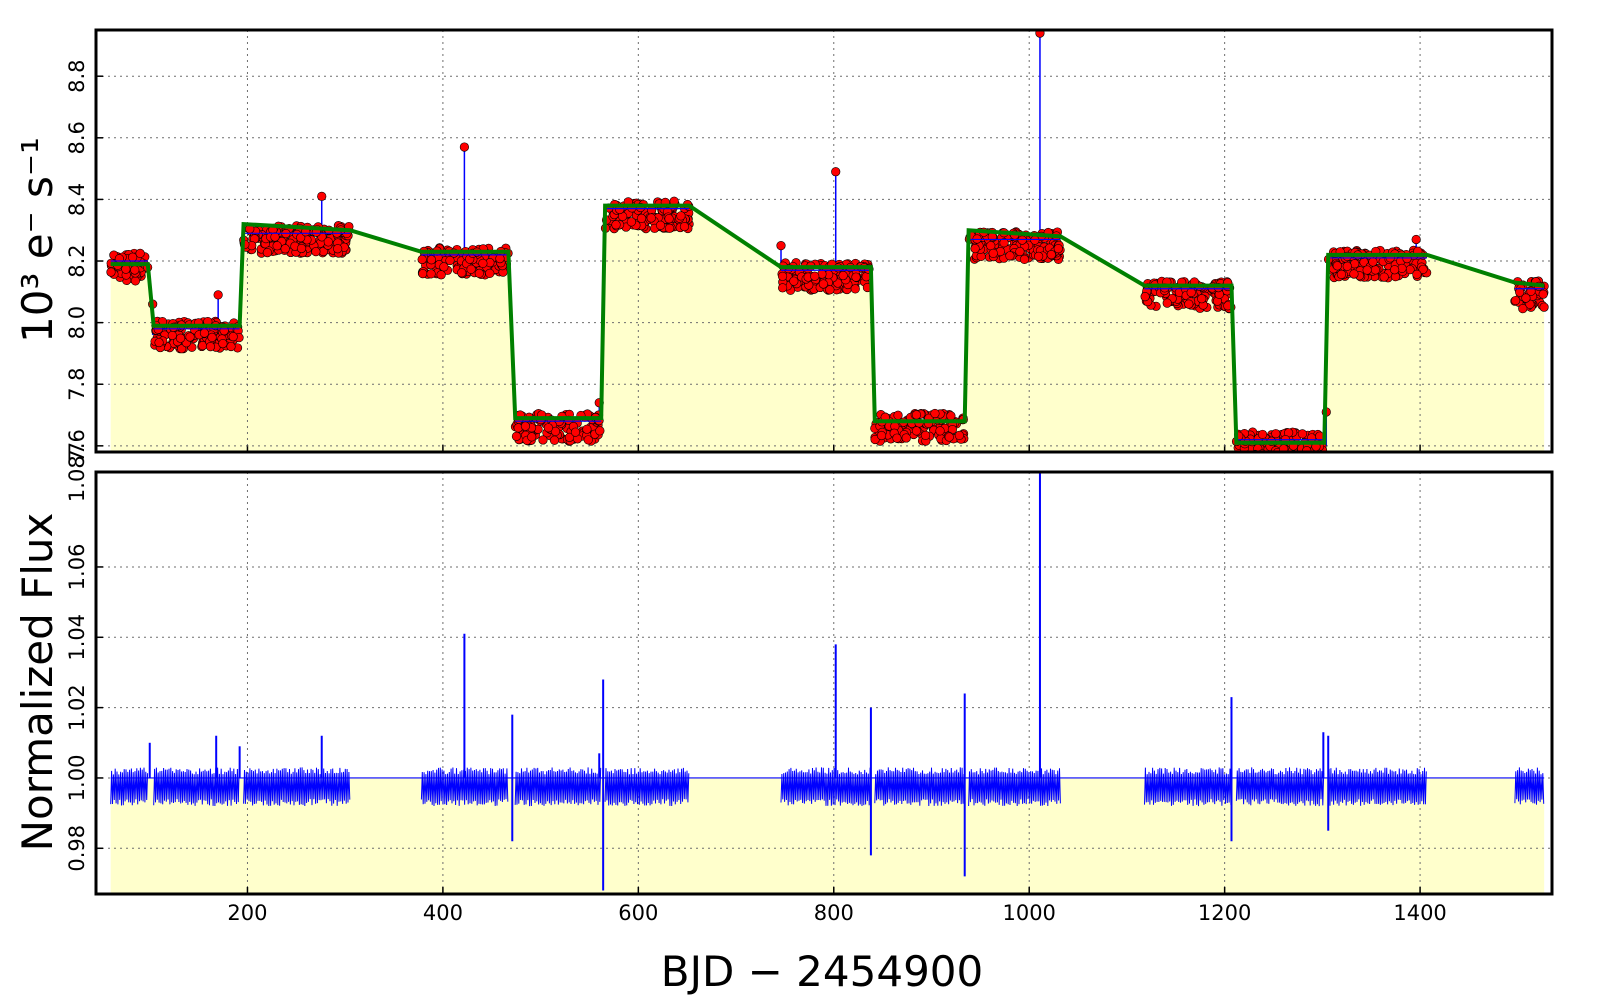 The width and height of the screenshot is (1600, 1004). I want to click on y-tick-label: 7.6, so click(77, 445).